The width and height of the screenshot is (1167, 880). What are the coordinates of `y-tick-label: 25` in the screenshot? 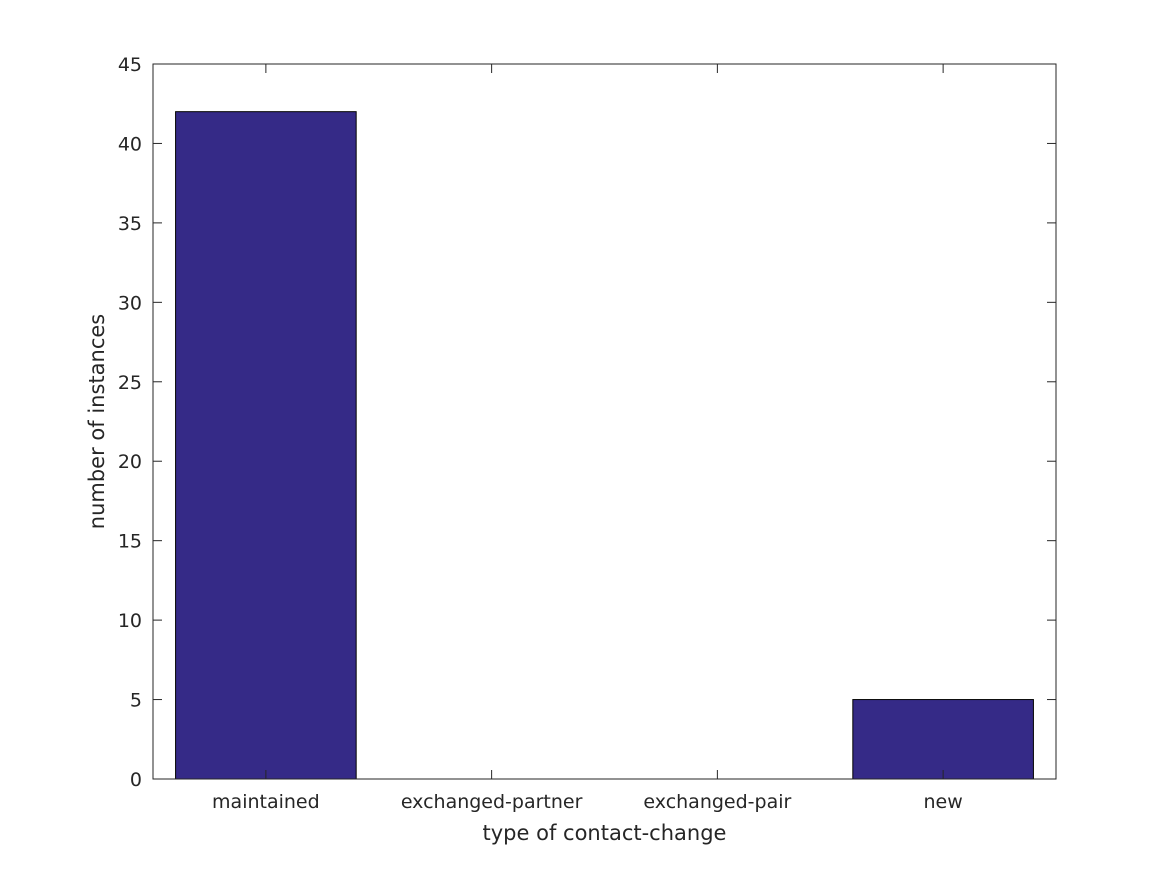 It's located at (130, 383).